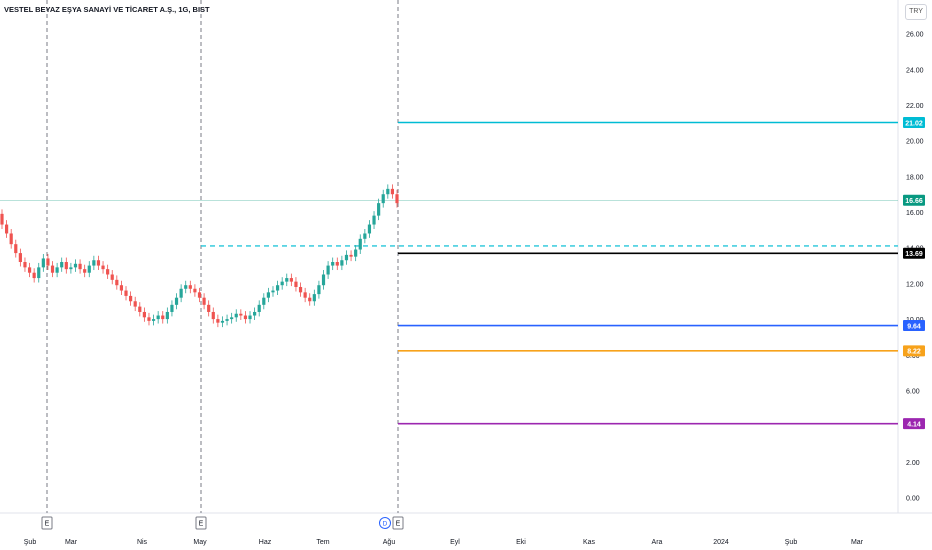 Image resolution: width=932 pixels, height=550 pixels. Describe the element at coordinates (915, 142) in the screenshot. I see `y-tick-label: 20.00` at that location.